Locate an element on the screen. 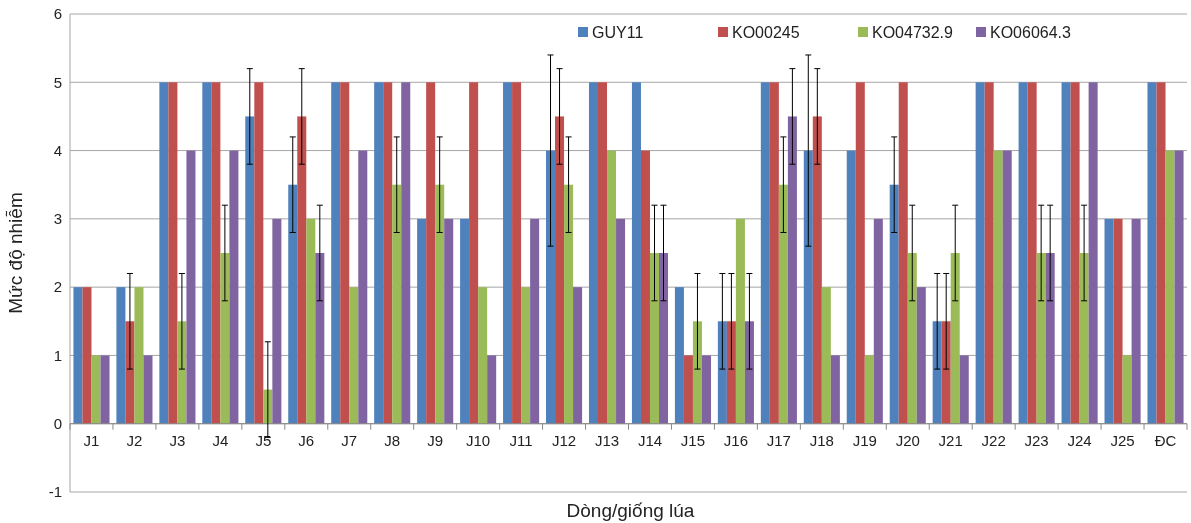  legend-label: KO06064.3 is located at coordinates (1031, 32).